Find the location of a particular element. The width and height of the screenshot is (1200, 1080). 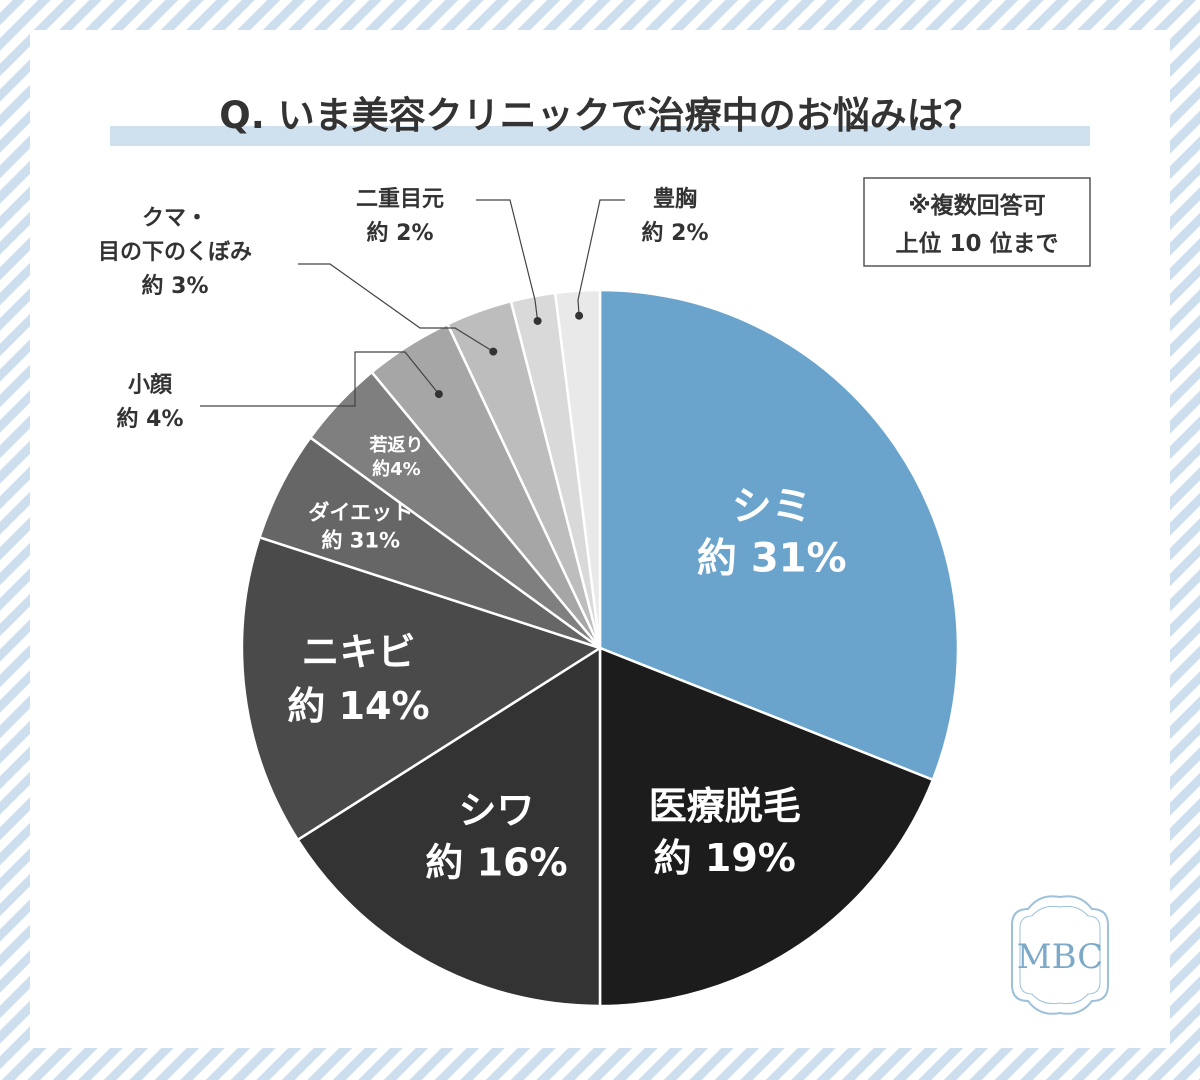

note-line-2: 上位 10 位まで is located at coordinates (976, 243).